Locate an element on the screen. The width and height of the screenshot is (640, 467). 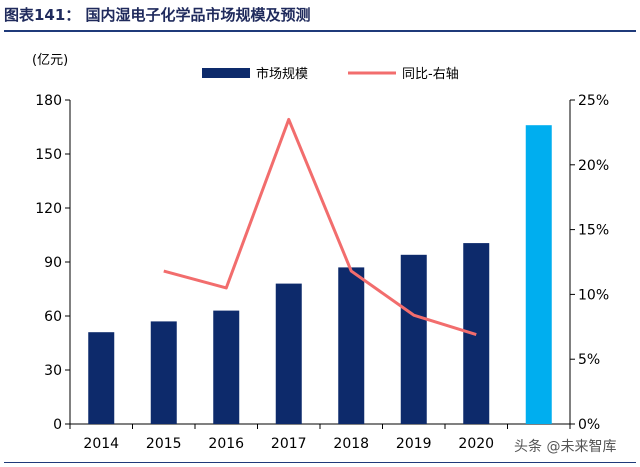
y-tick-label: 60 is located at coordinates (53, 317).